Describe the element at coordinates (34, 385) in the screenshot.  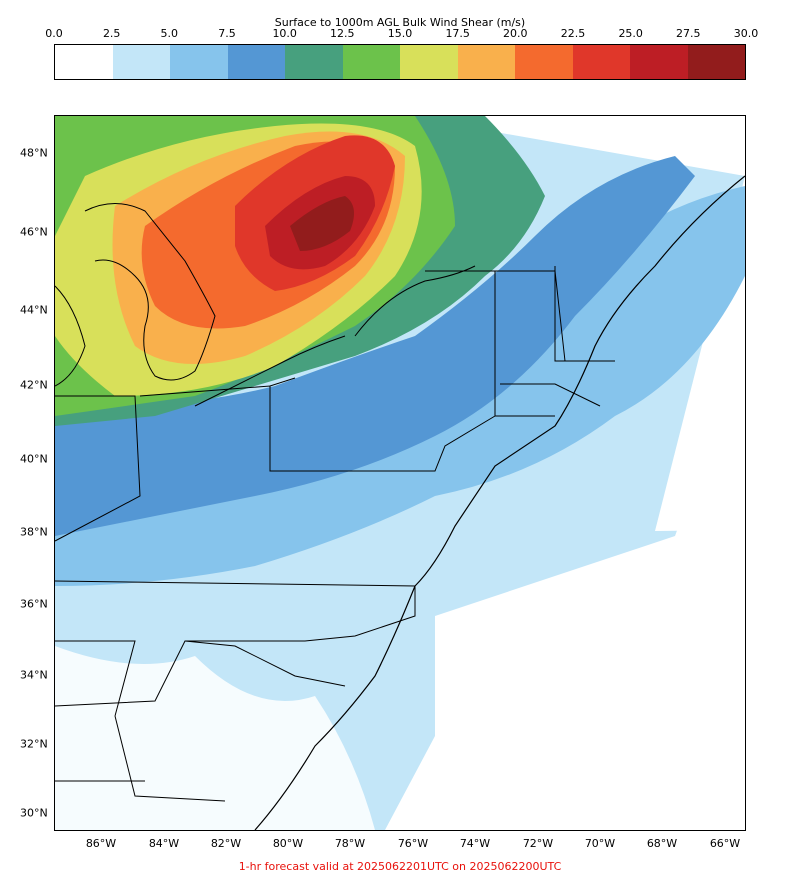
I see `lat-label: 42°N` at that location.